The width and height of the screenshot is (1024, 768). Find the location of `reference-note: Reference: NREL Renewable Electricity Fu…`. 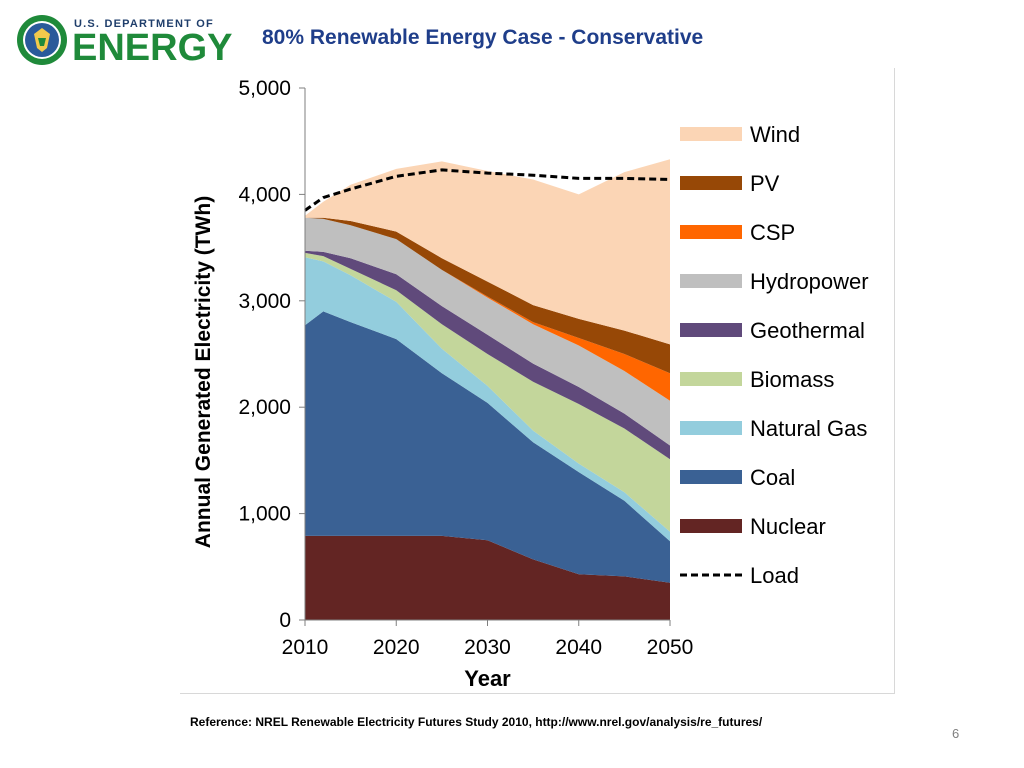

reference-note: Reference: NREL Renewable Electricity Fu… is located at coordinates (476, 722).